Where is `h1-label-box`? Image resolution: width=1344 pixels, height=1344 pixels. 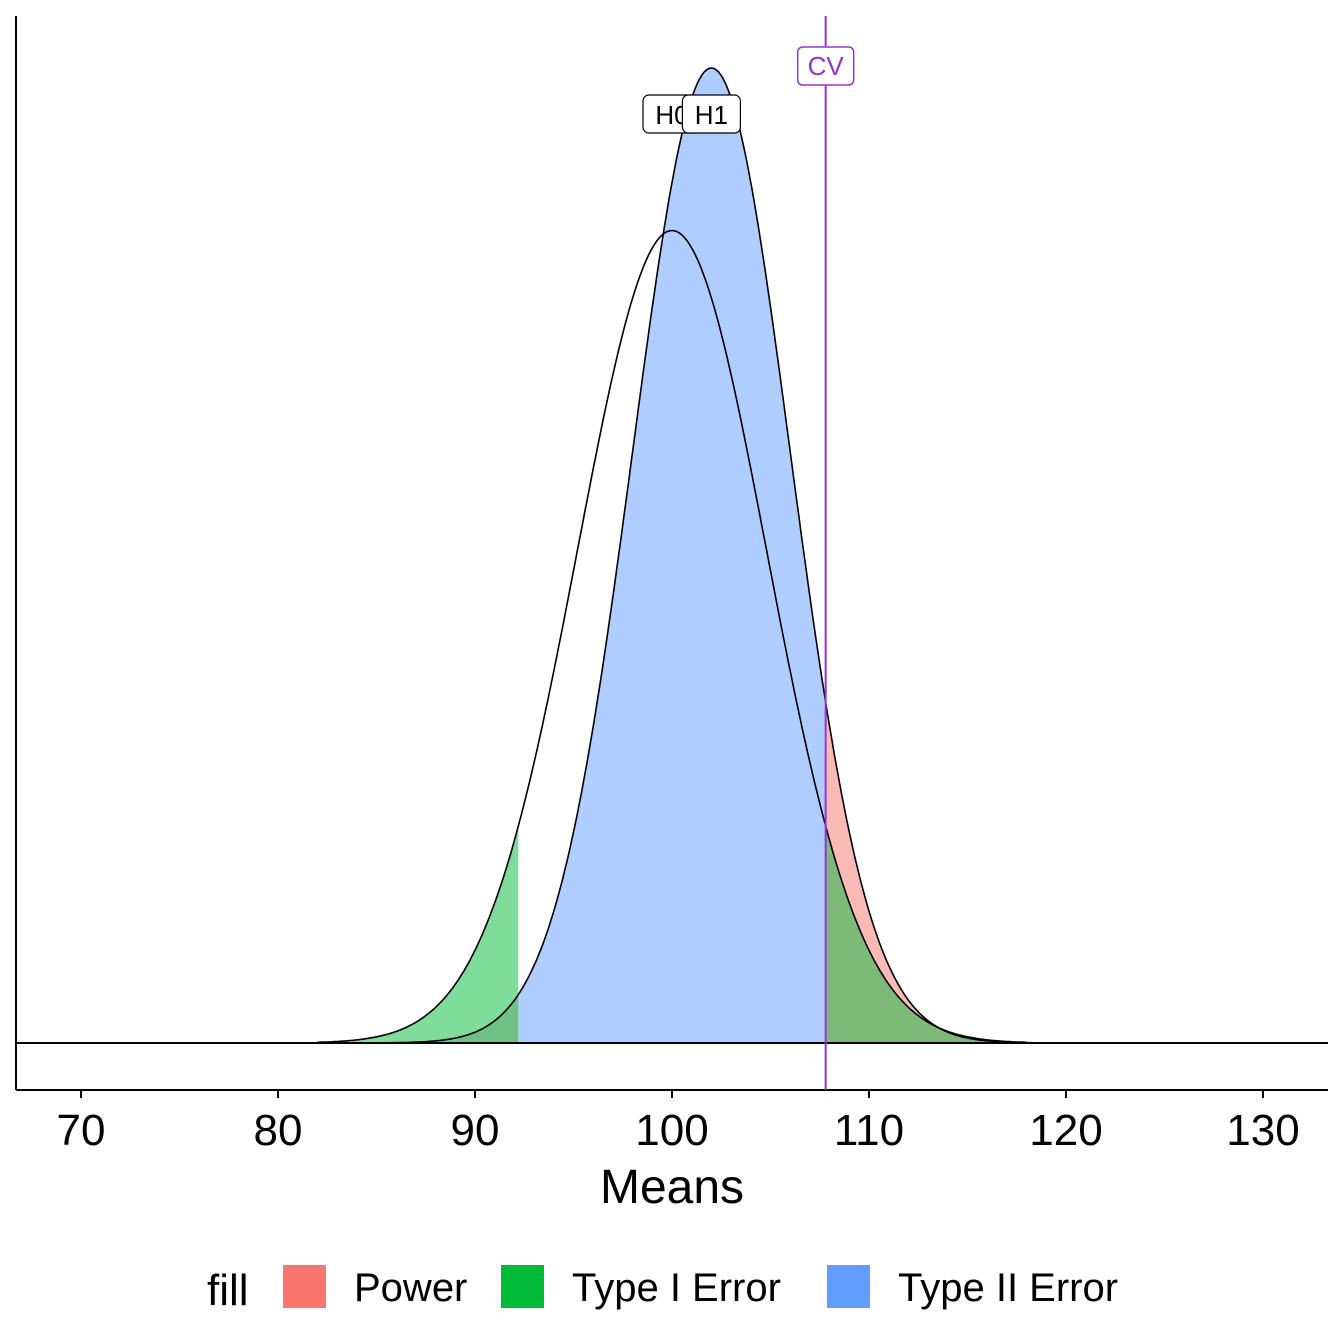
h1-label-box is located at coordinates (711, 114).